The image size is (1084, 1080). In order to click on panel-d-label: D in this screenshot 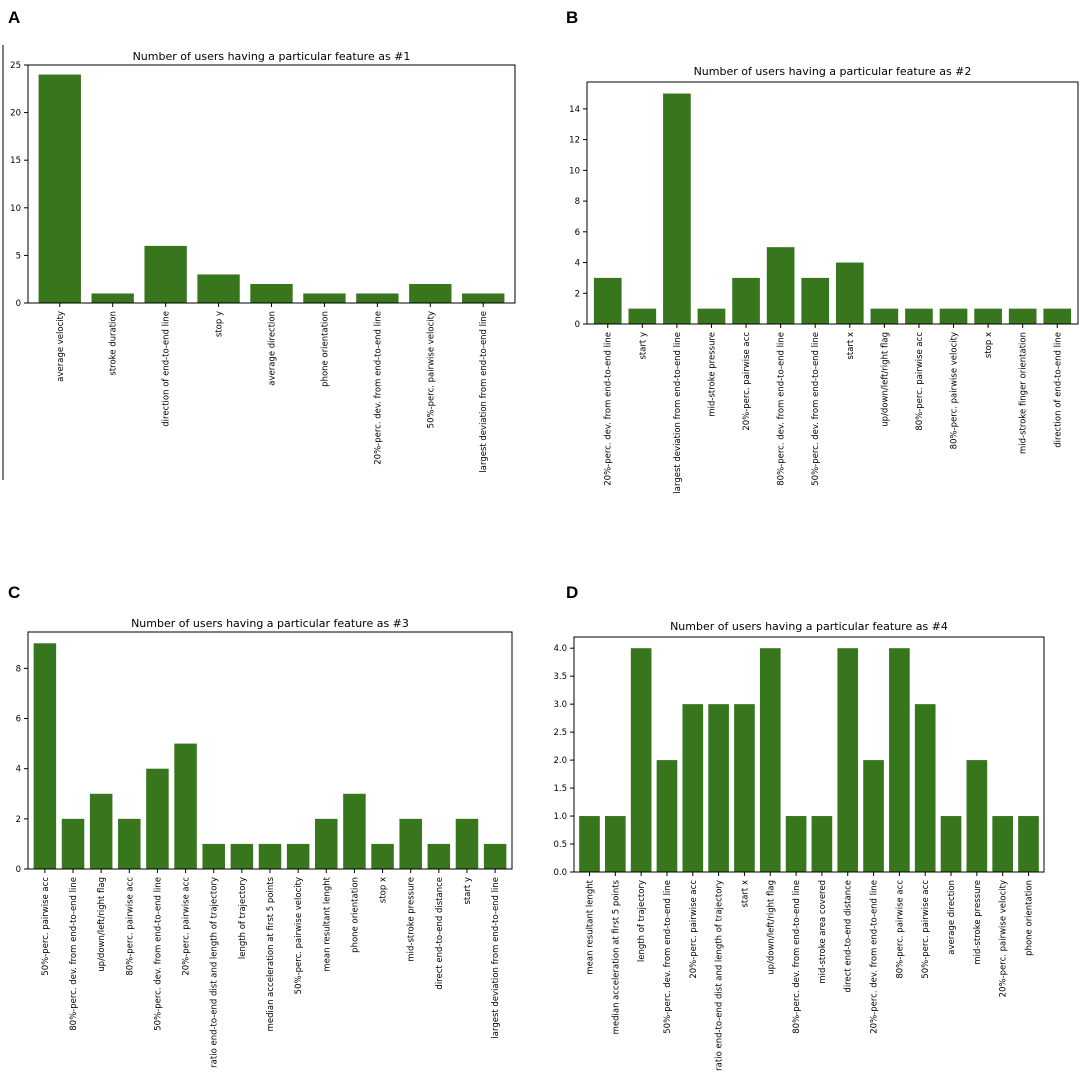, I will do `click(572, 592)`.